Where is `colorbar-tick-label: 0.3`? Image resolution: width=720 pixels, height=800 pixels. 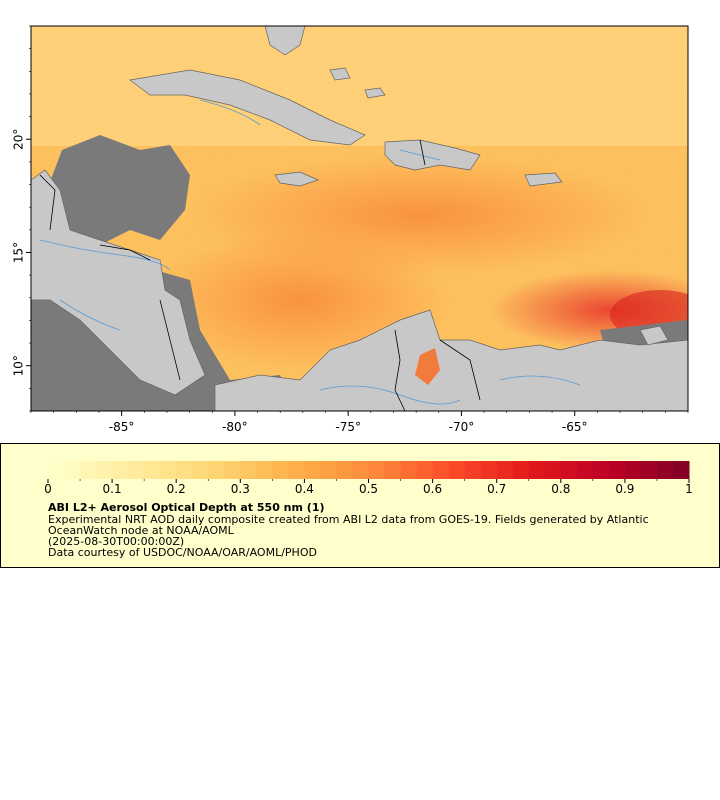 colorbar-tick-label: 0.3 is located at coordinates (240, 489).